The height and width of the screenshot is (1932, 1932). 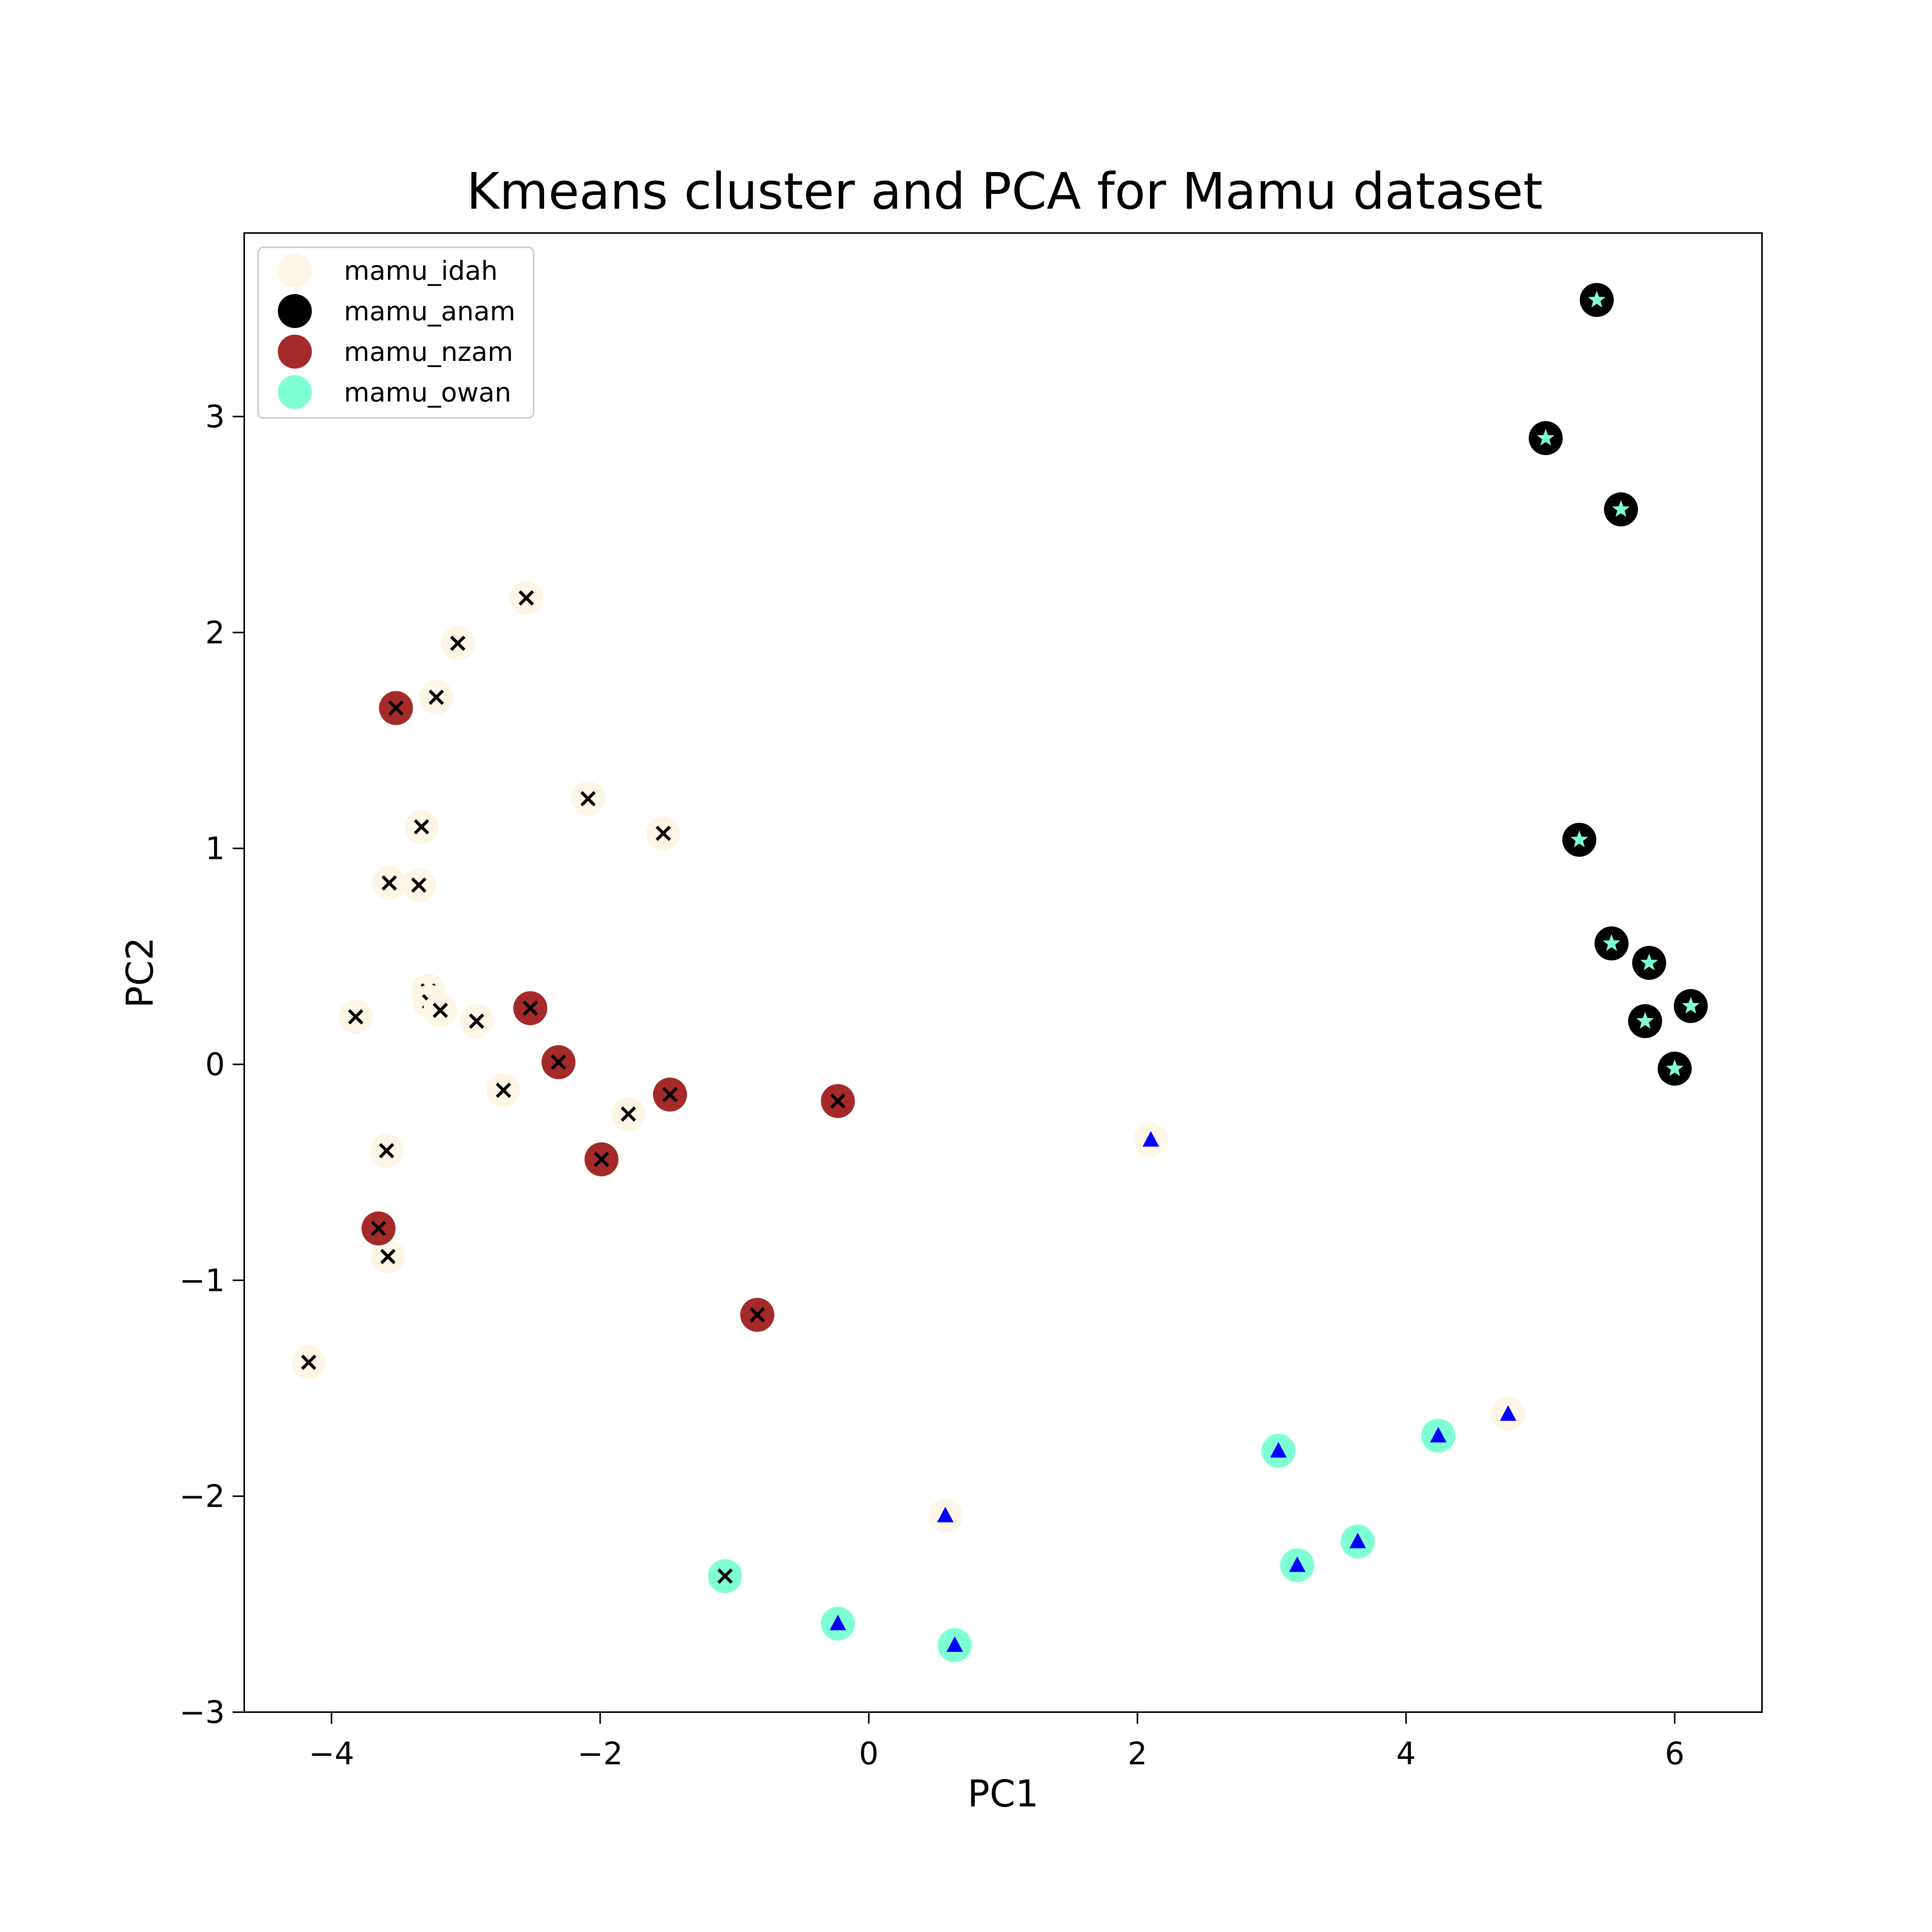 What do you see at coordinates (600, 1754) in the screenshot?
I see `x-tick-label: −2` at bounding box center [600, 1754].